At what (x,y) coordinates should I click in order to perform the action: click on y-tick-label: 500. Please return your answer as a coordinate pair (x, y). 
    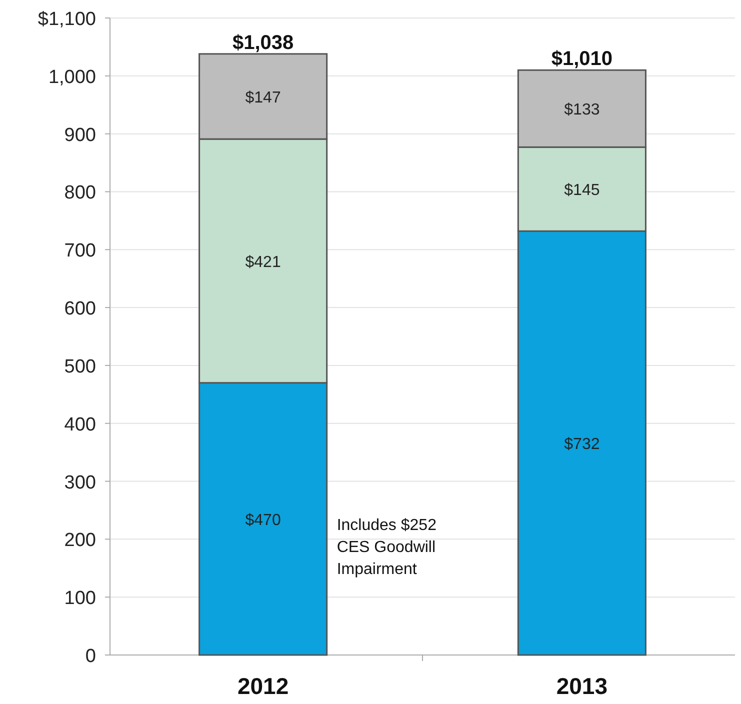
    Looking at the image, I should click on (80, 367).